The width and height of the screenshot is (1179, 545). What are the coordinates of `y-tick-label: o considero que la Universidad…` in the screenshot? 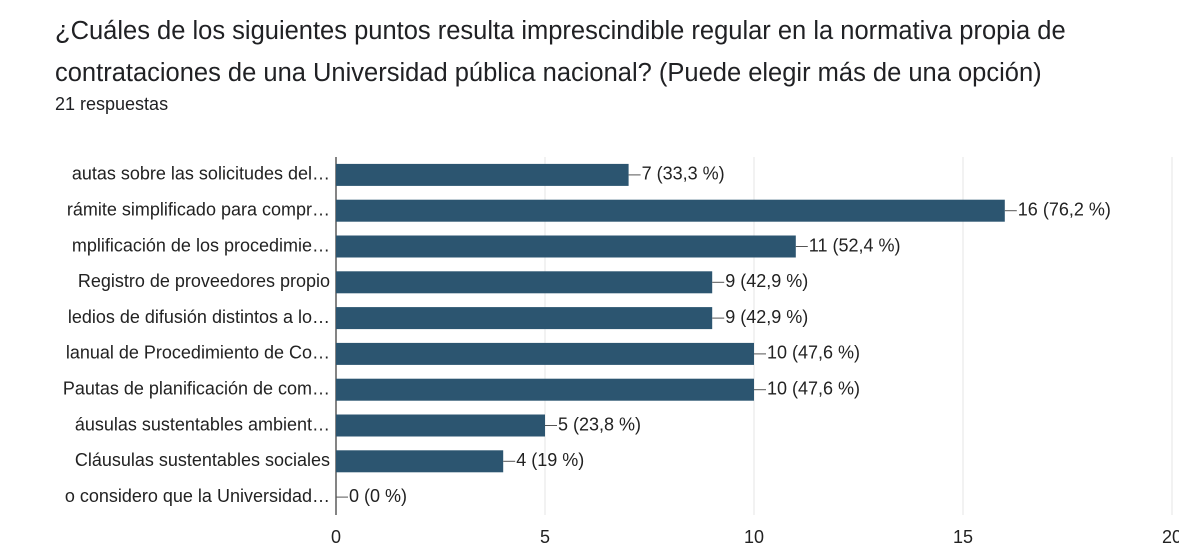 It's located at (197, 496).